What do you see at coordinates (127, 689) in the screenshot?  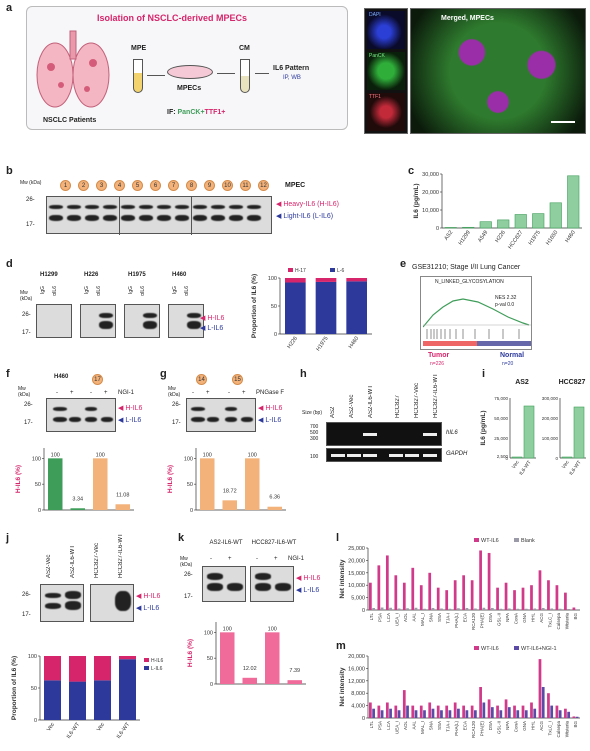 I see `j-bar-l` at bounding box center [127, 689].